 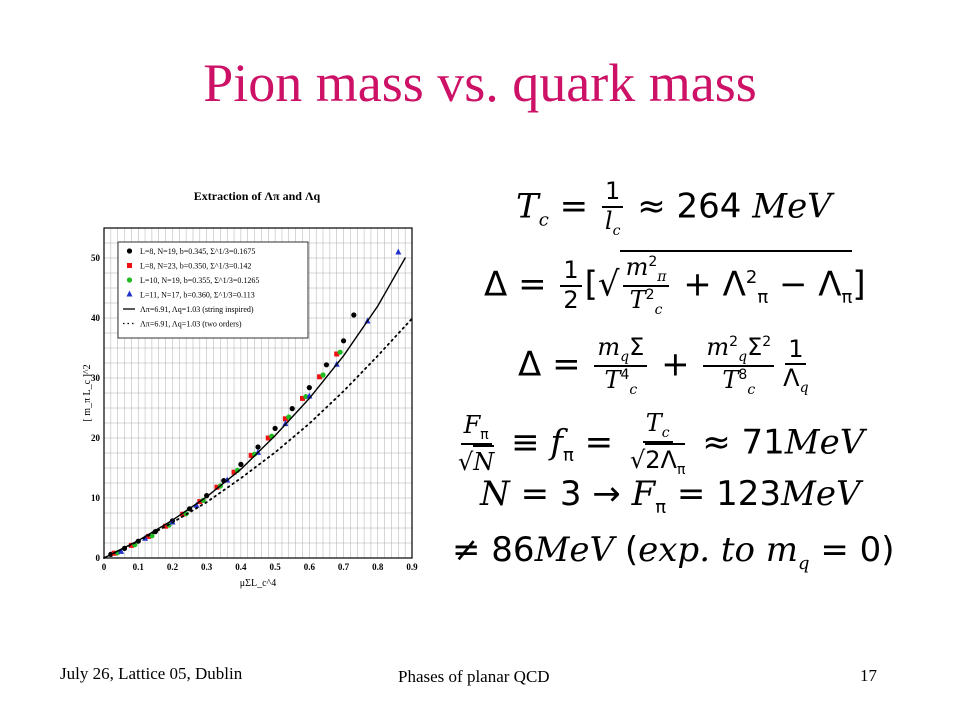 What do you see at coordinates (96, 318) in the screenshot?
I see `y-tick-label: 40` at bounding box center [96, 318].